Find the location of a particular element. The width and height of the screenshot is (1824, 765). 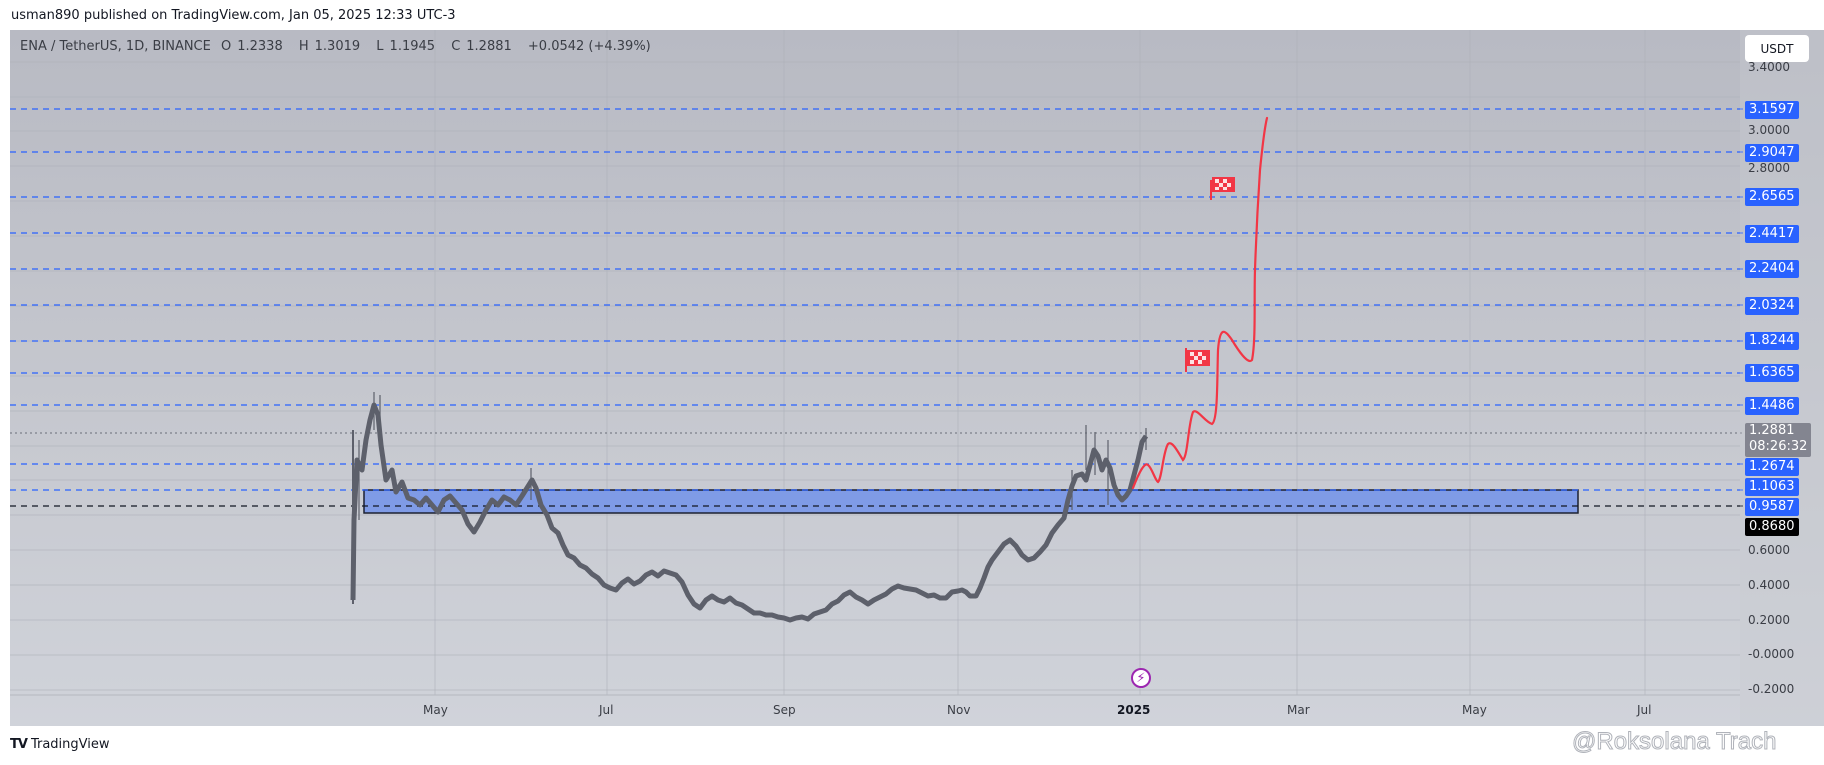

lightning-bolt-icon: ⚡ is located at coordinates (1141, 678).